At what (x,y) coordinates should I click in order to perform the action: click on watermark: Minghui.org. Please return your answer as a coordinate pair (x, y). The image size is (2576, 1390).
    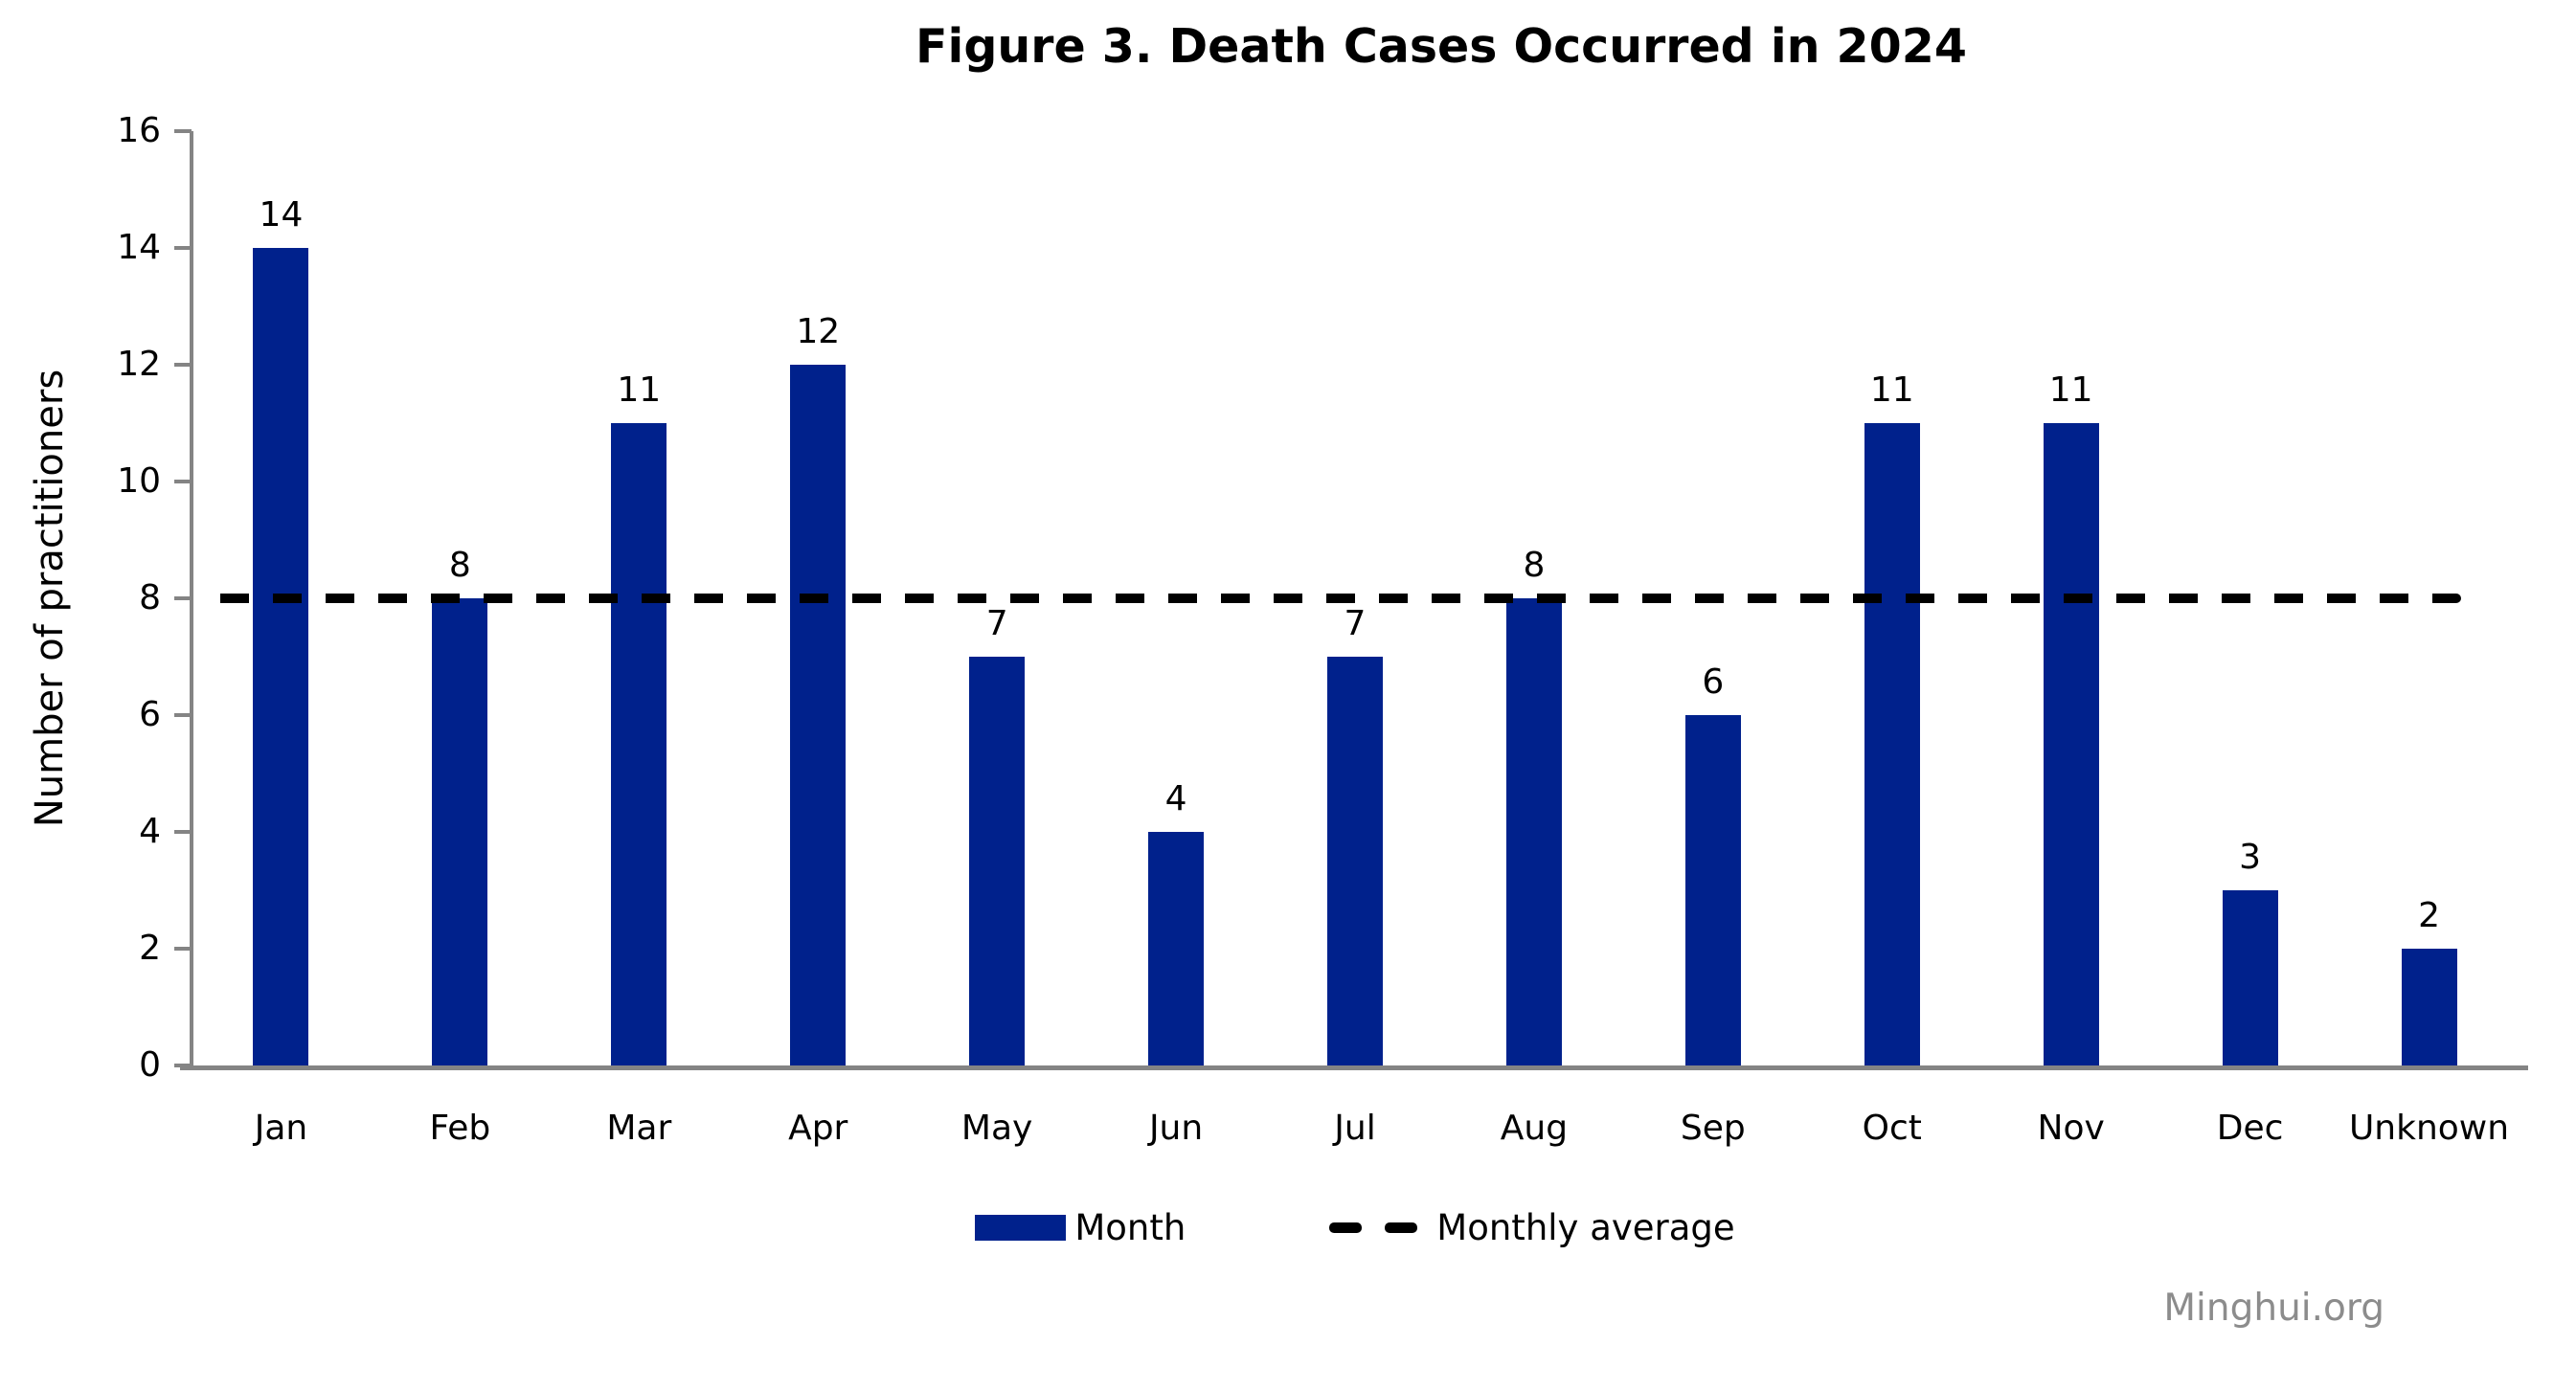
    Looking at the image, I should click on (2273, 1308).